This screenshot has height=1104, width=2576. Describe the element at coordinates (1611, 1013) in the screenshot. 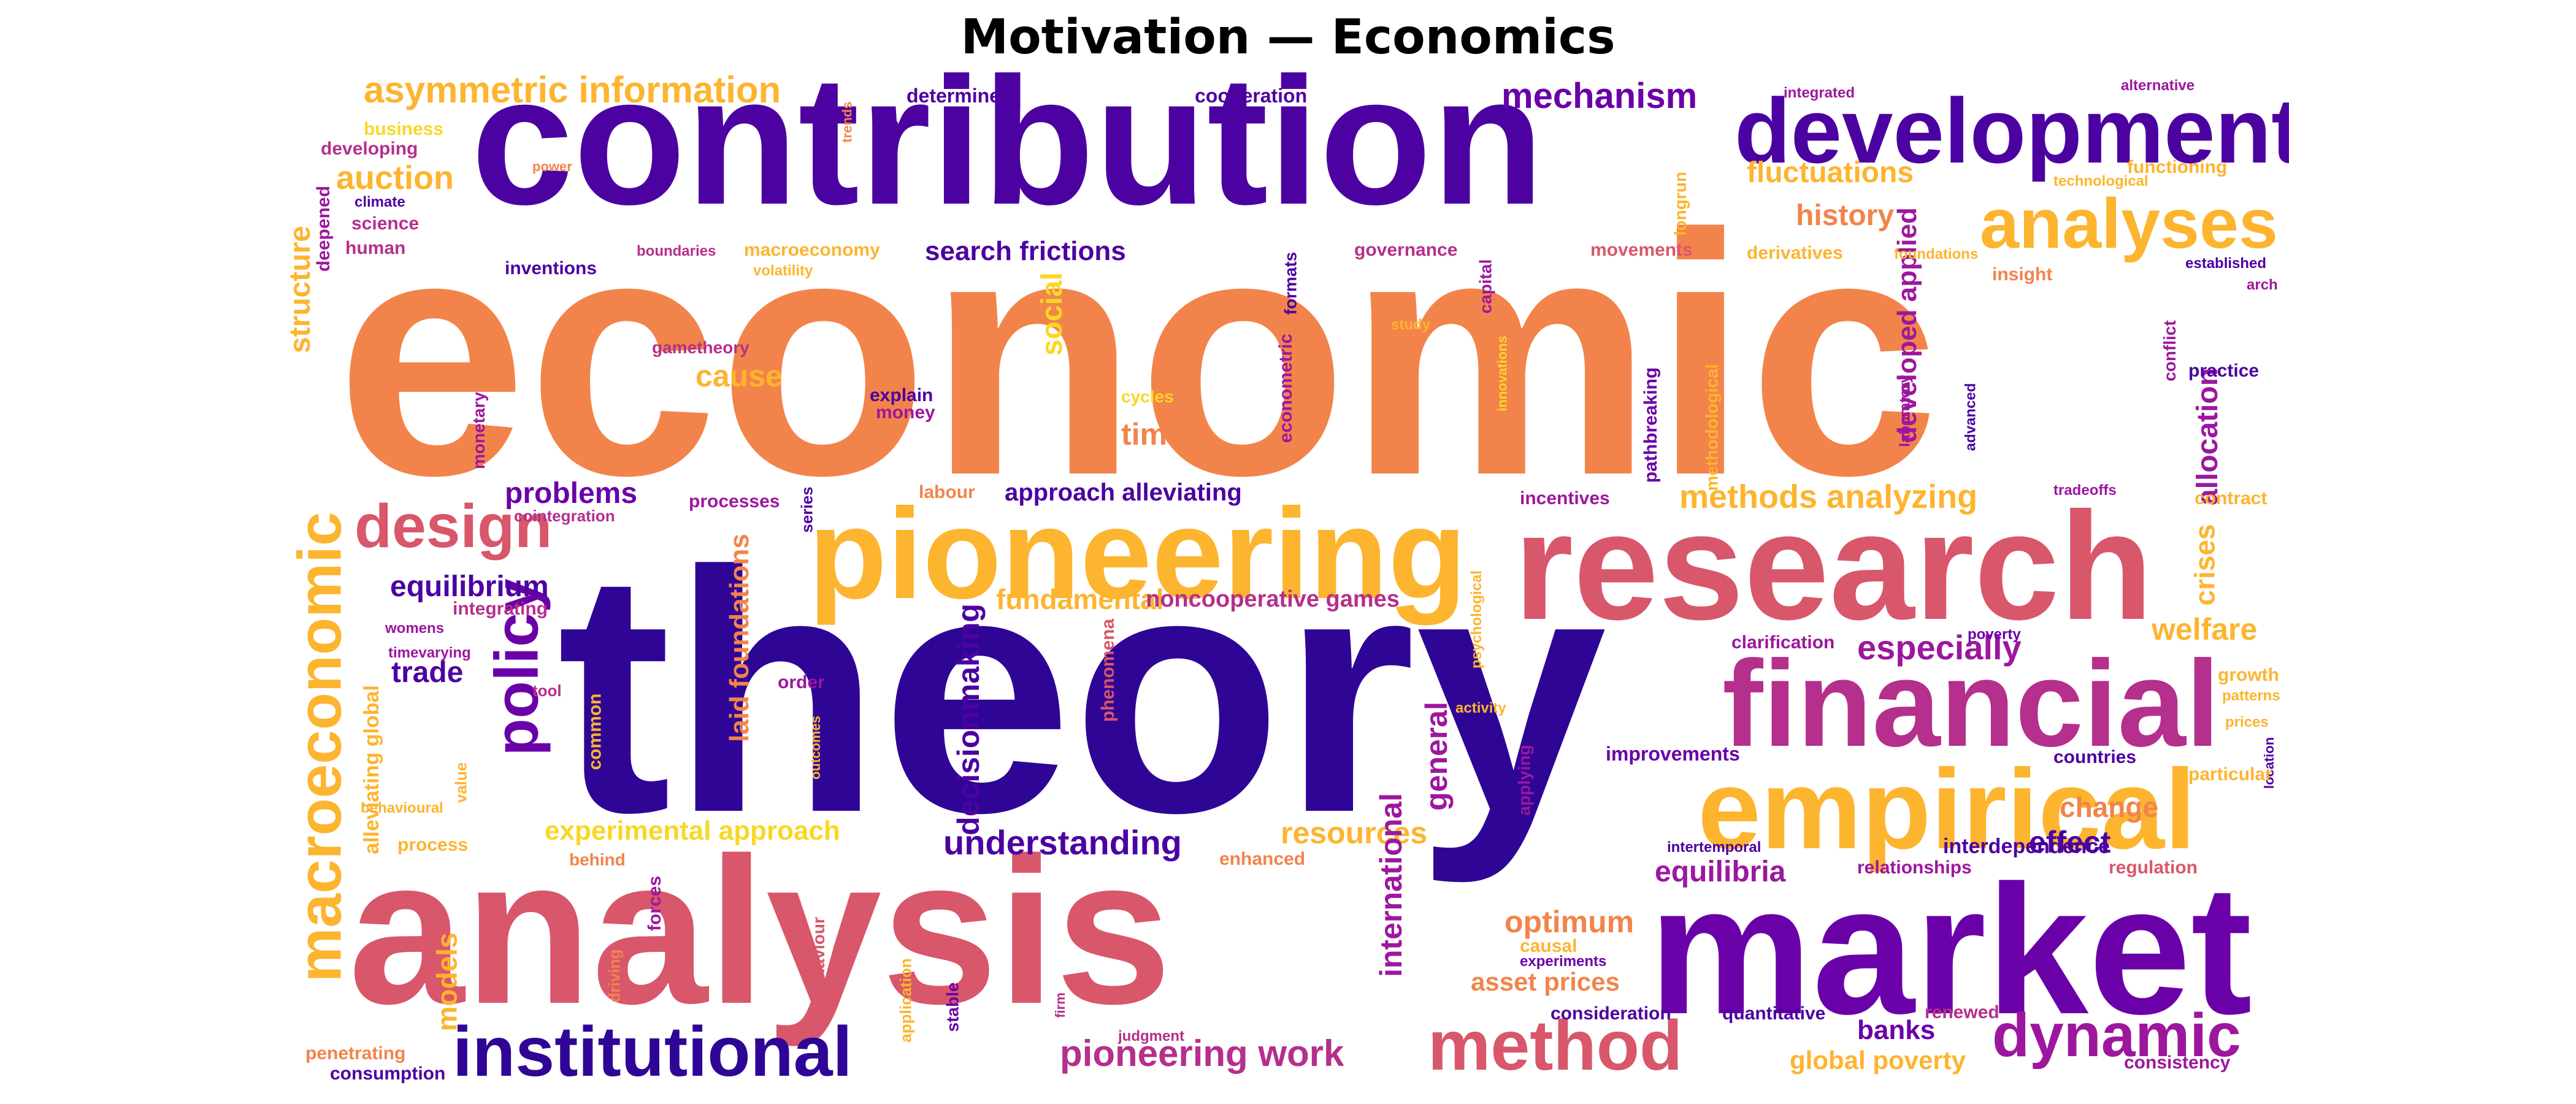

I see `word: consideration` at that location.